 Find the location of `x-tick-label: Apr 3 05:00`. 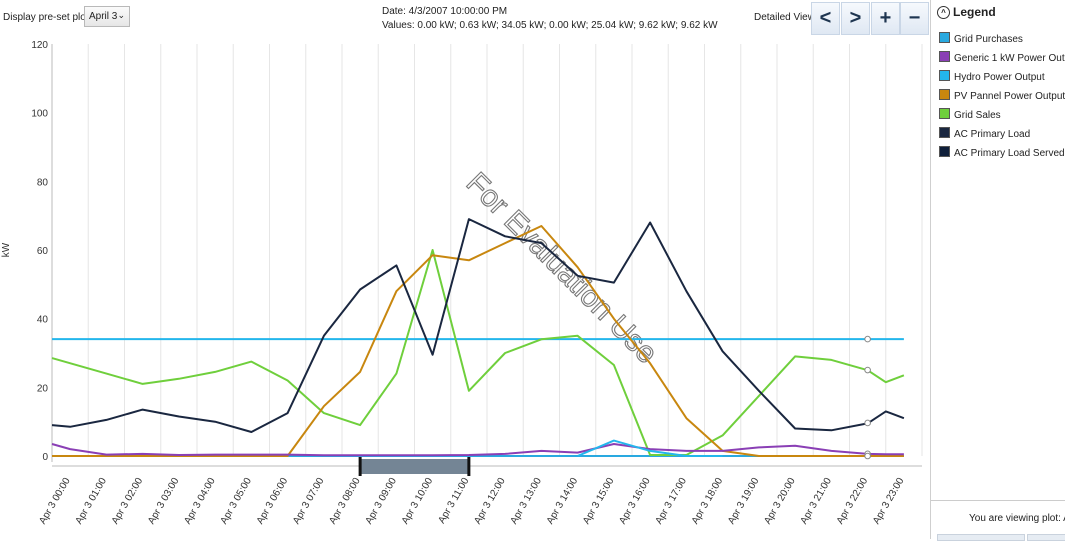

x-tick-label: Apr 3 05:00 is located at coordinates (237, 501).